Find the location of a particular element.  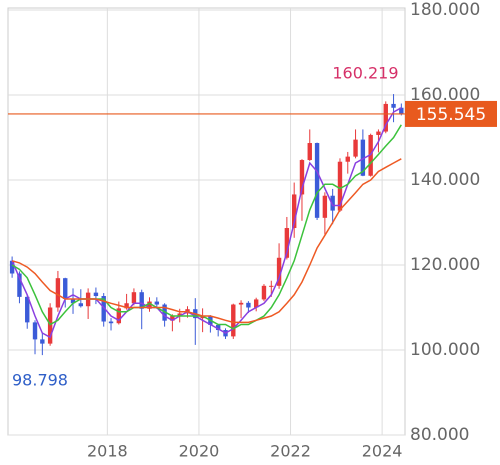

y-tick-label: 100.000 is located at coordinates (445, 350).